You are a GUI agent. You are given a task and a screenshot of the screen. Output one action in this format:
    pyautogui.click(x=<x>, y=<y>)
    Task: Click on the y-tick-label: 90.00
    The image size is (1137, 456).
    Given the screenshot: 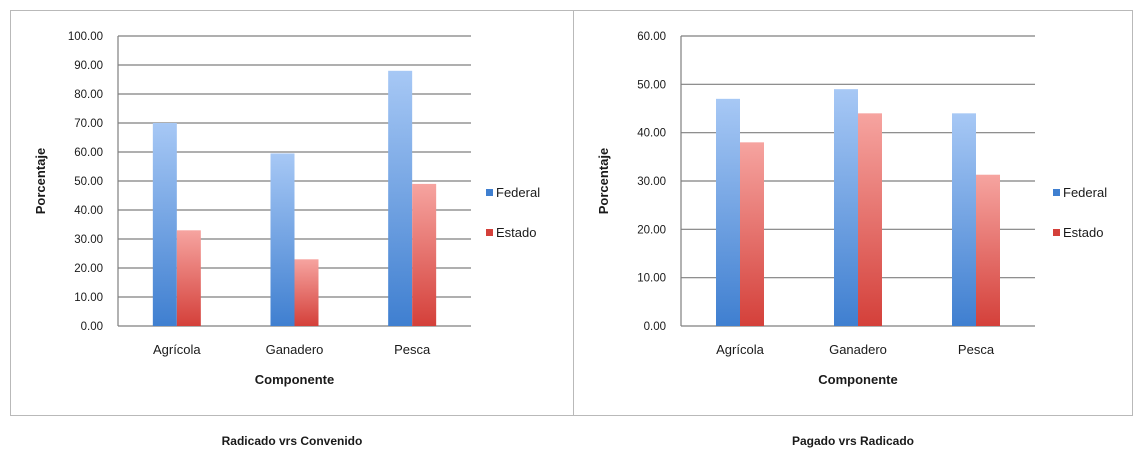 What is the action you would take?
    pyautogui.click(x=88, y=66)
    